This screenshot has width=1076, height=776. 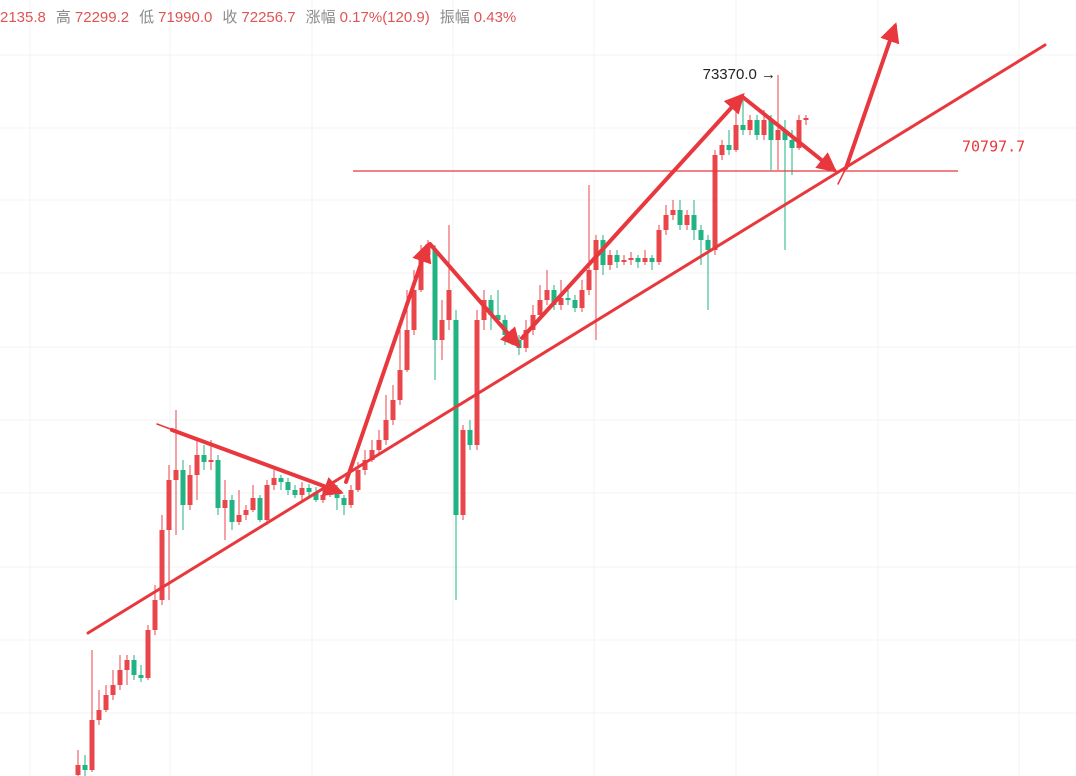 I want to click on header-label: 高, so click(x=63, y=17).